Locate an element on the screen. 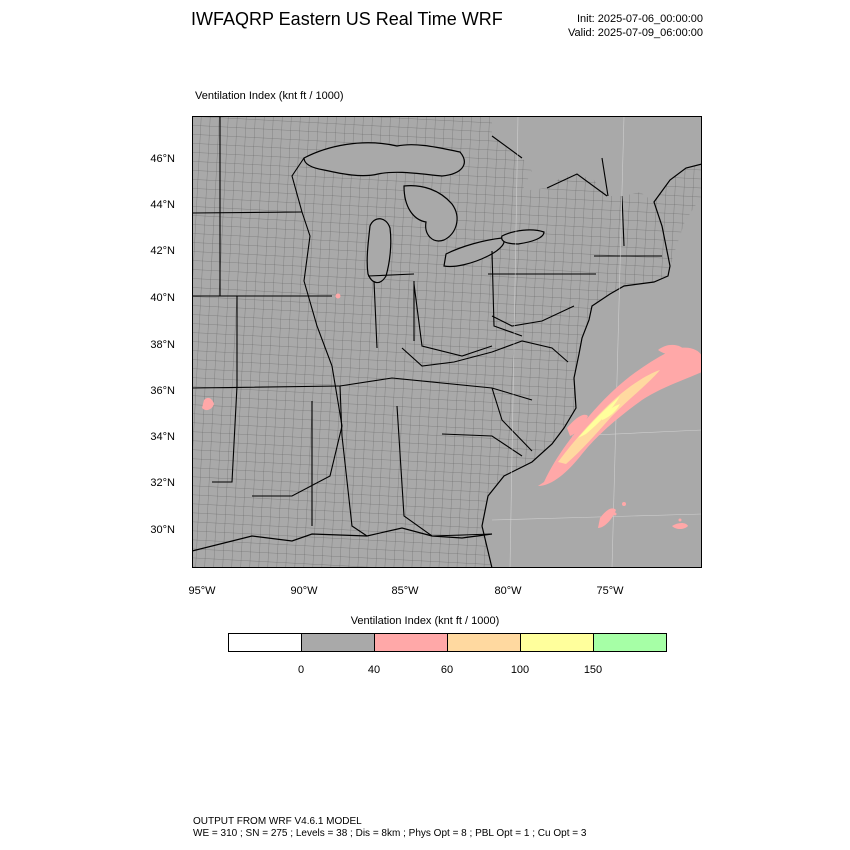 This screenshot has width=850, height=850. lat-tick-32: 32°N is located at coordinates (162, 483).